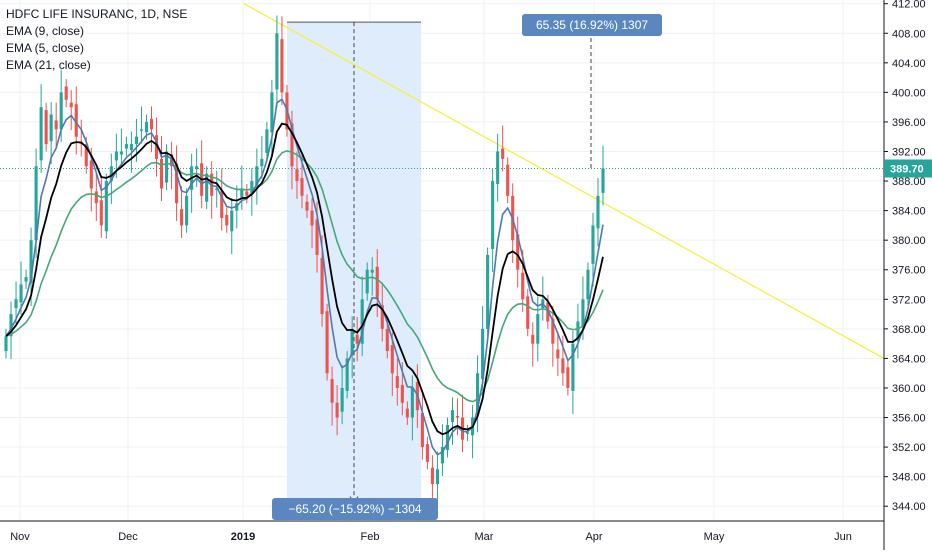 Image resolution: width=932 pixels, height=555 pixels. Describe the element at coordinates (909, 330) in the screenshot. I see `price-tick-label: 368.00` at that location.